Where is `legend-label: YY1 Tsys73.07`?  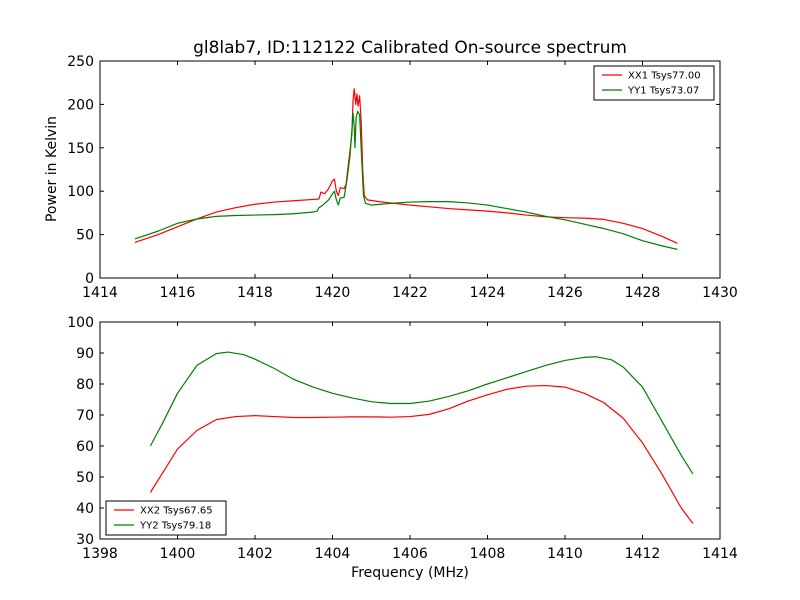
legend-label: YY1 Tsys73.07 is located at coordinates (663, 91).